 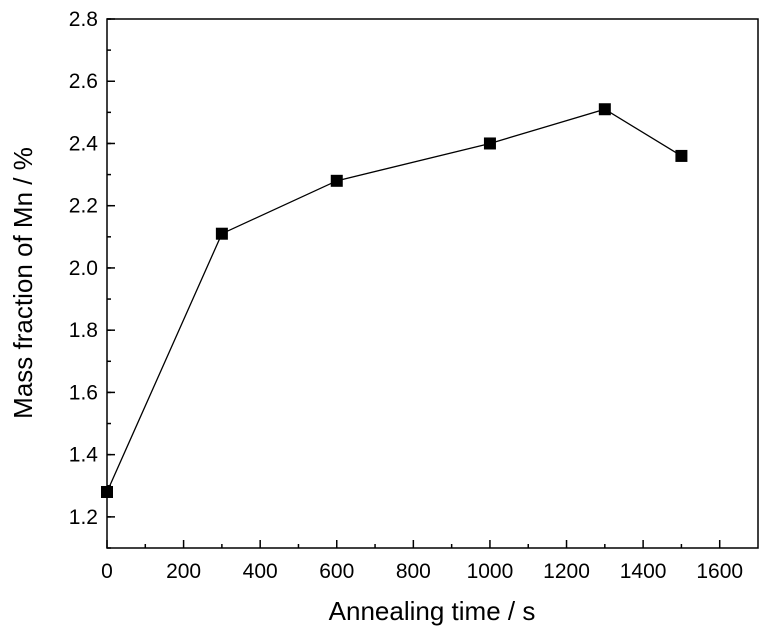 What do you see at coordinates (83, 517) in the screenshot?
I see `y-tick-label: 1.2` at bounding box center [83, 517].